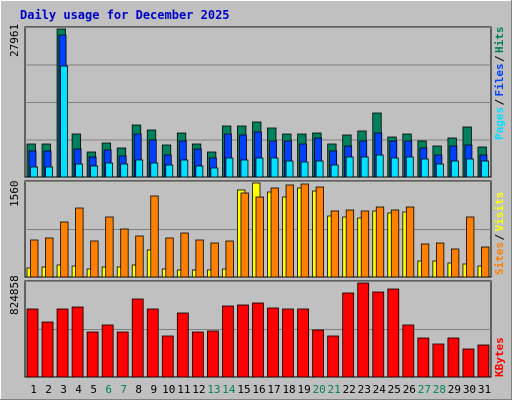 The image size is (512, 404). I want to click on x-tick-label-day-24: 24, so click(380, 389).